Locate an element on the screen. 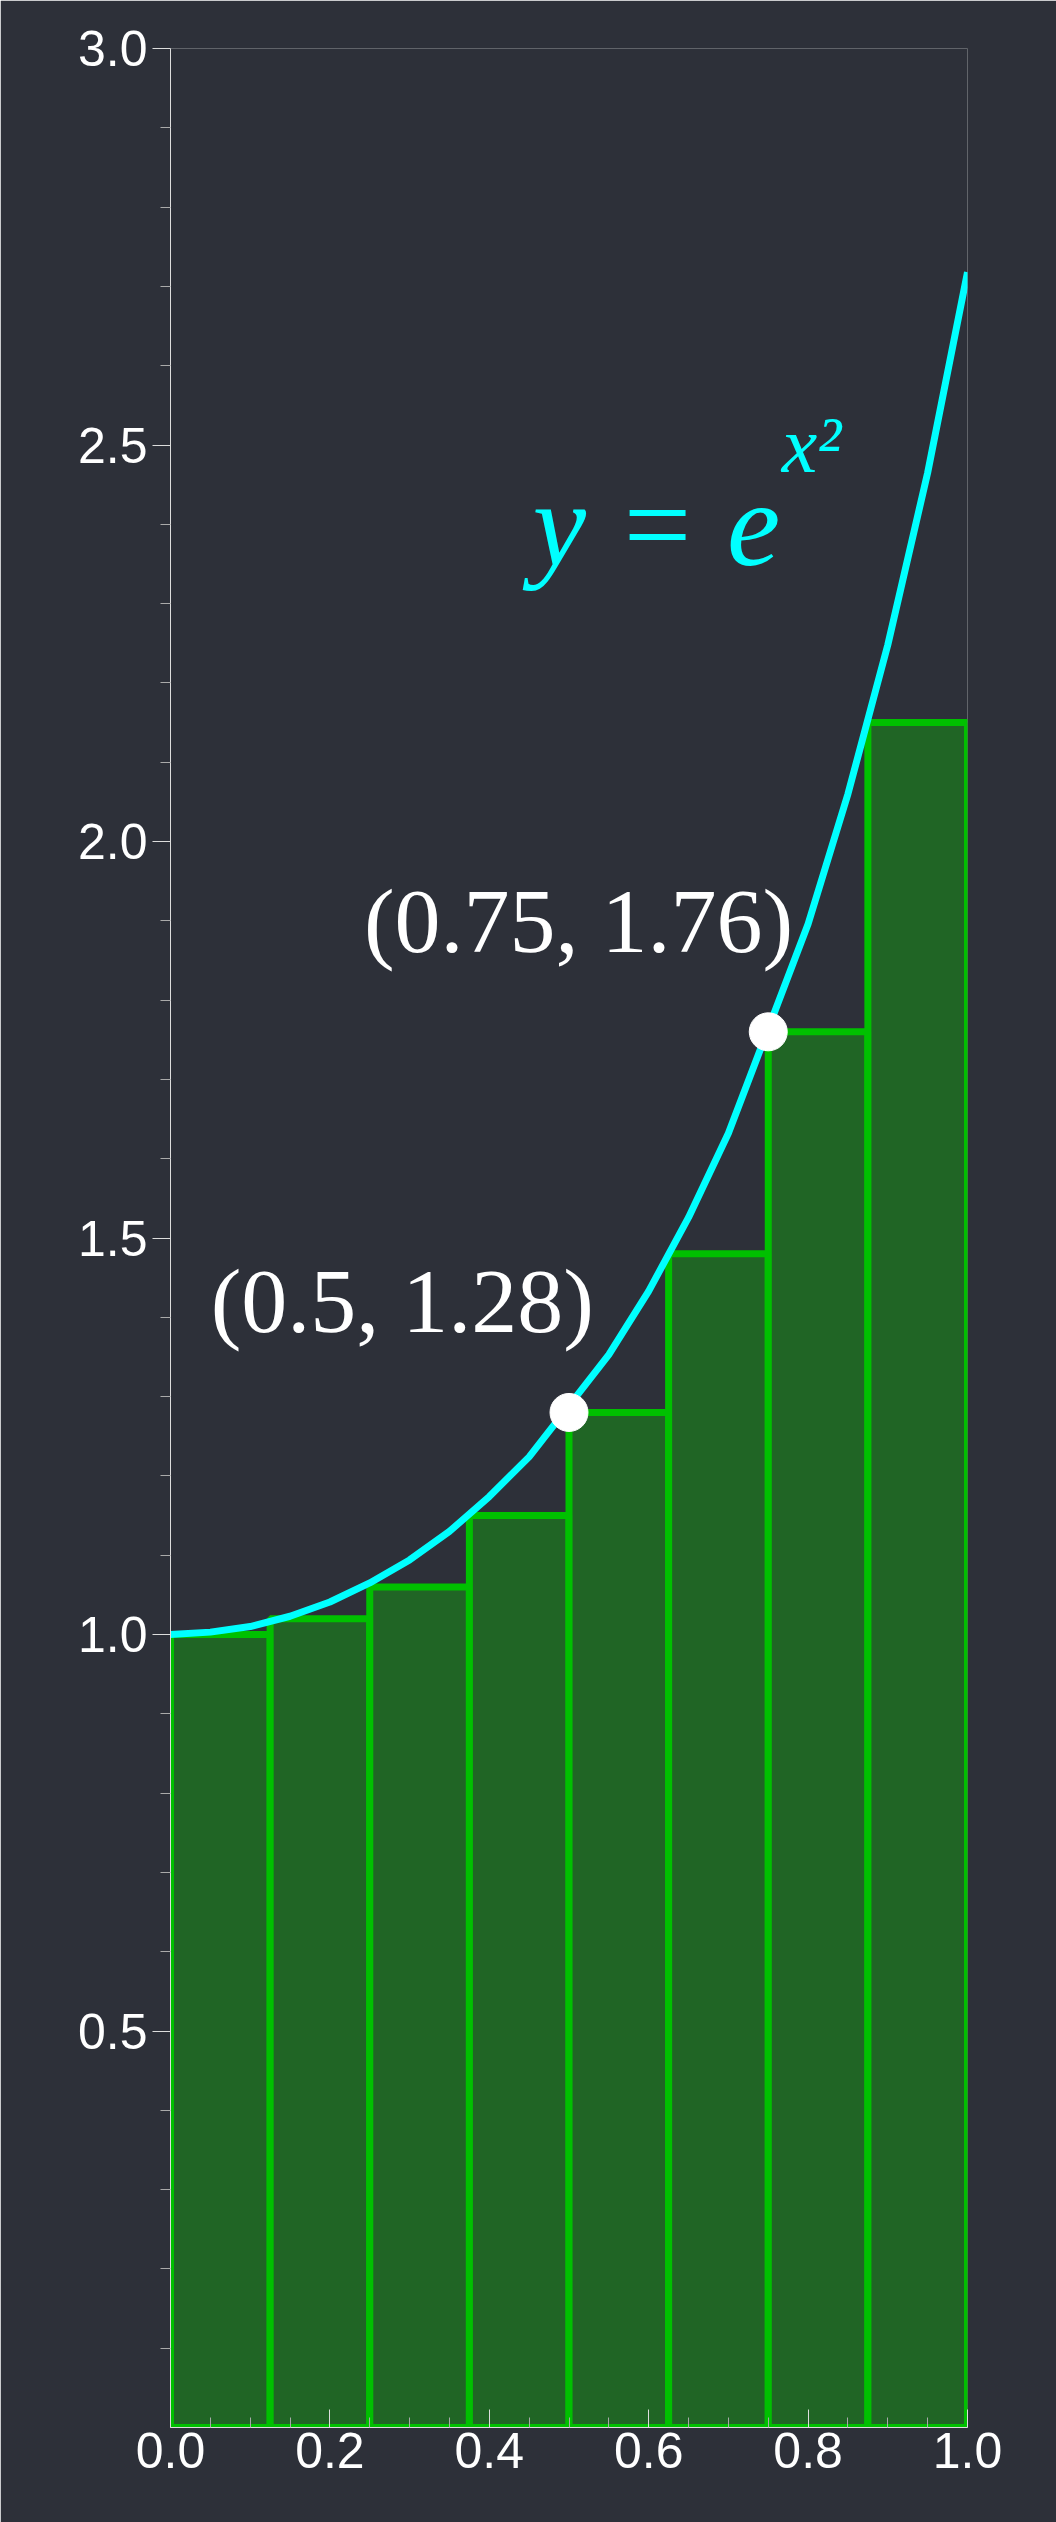 The width and height of the screenshot is (1056, 2522). x-tick-label: 0.6 is located at coordinates (648, 2450).